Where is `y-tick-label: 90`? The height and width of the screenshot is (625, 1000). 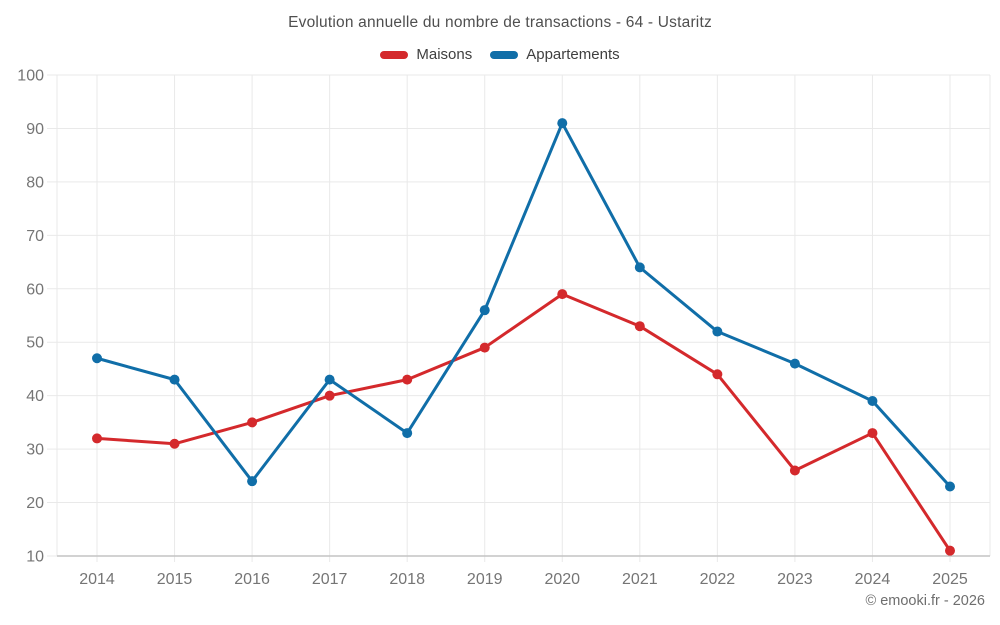
y-tick-label: 90 is located at coordinates (35, 129).